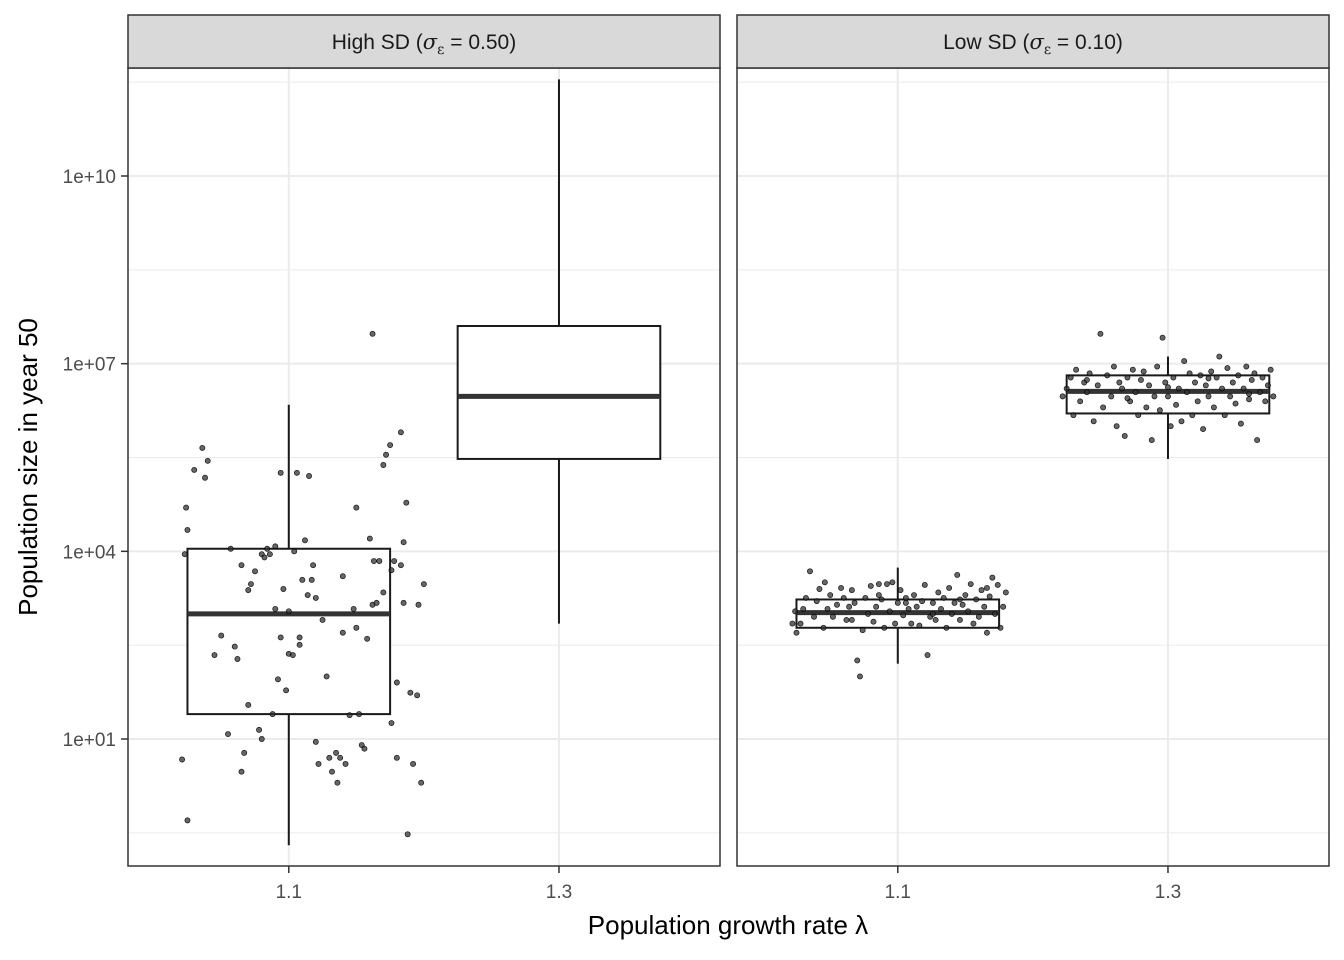 This screenshot has width=1344, height=960. Describe the element at coordinates (559, 892) in the screenshot. I see `x-tick-label: 1.3` at that location.